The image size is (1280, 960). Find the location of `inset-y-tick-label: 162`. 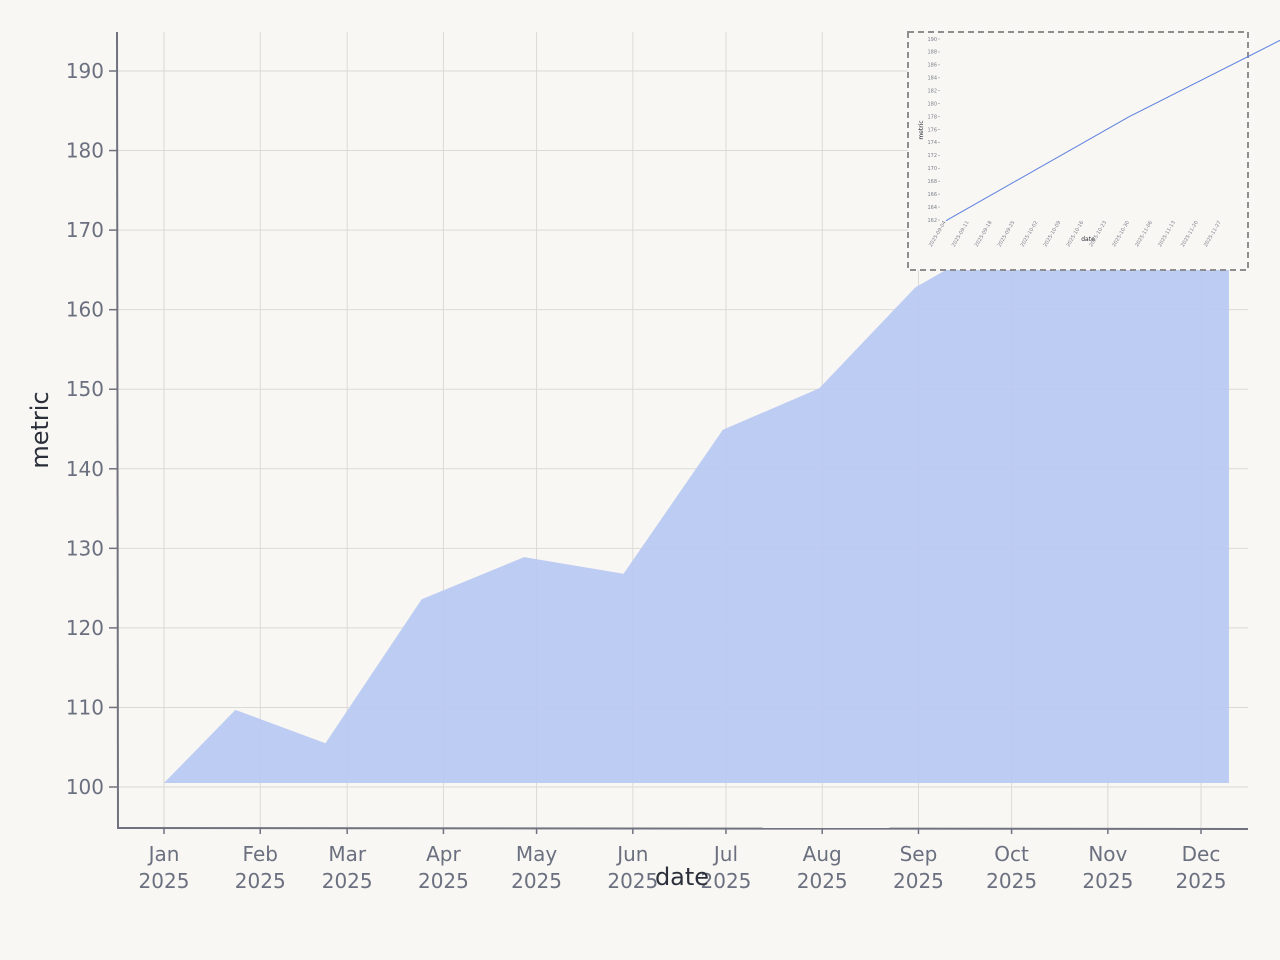

inset-y-tick-label: 162 is located at coordinates (932, 221).